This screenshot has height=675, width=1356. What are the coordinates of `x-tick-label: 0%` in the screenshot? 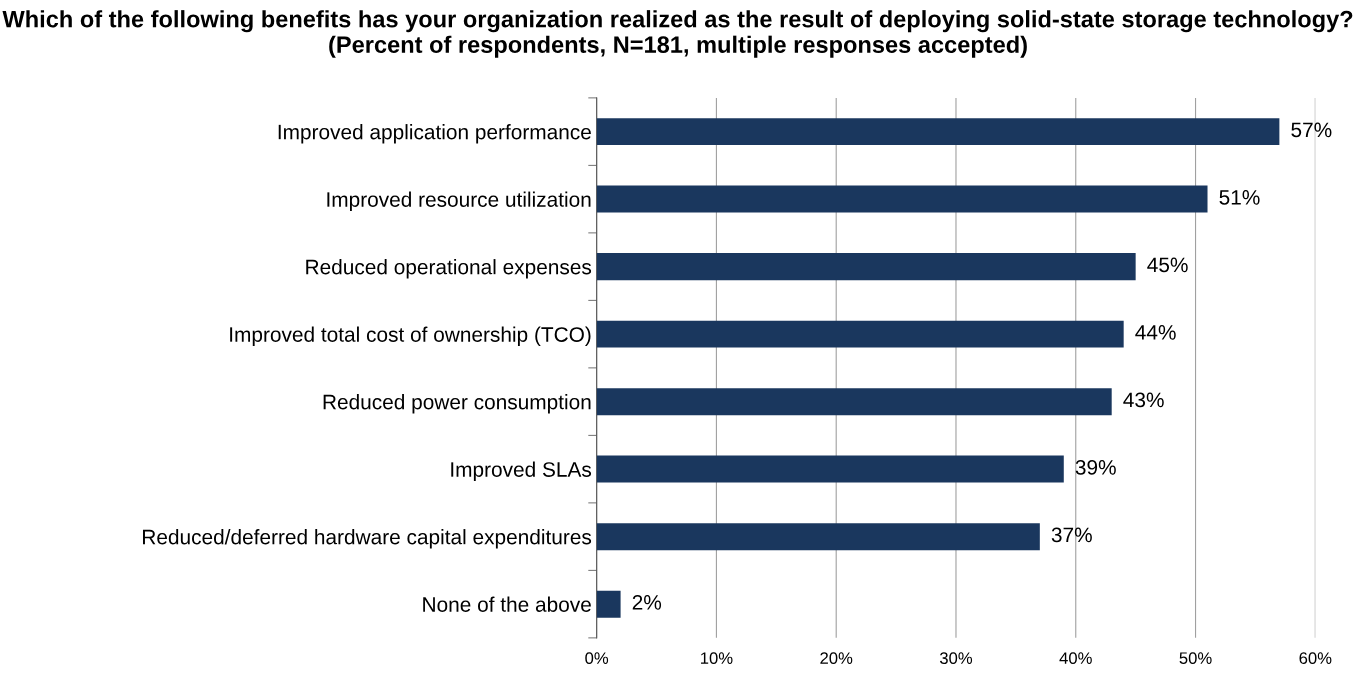 It's located at (597, 658).